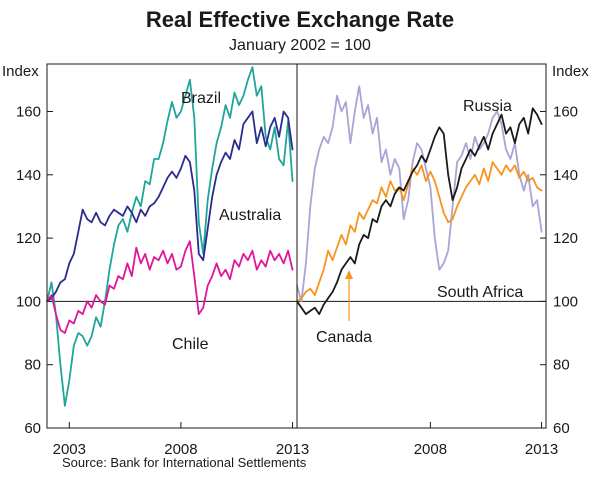  What do you see at coordinates (419, 232) in the screenshot?
I see `series-line-canada` at bounding box center [419, 232].